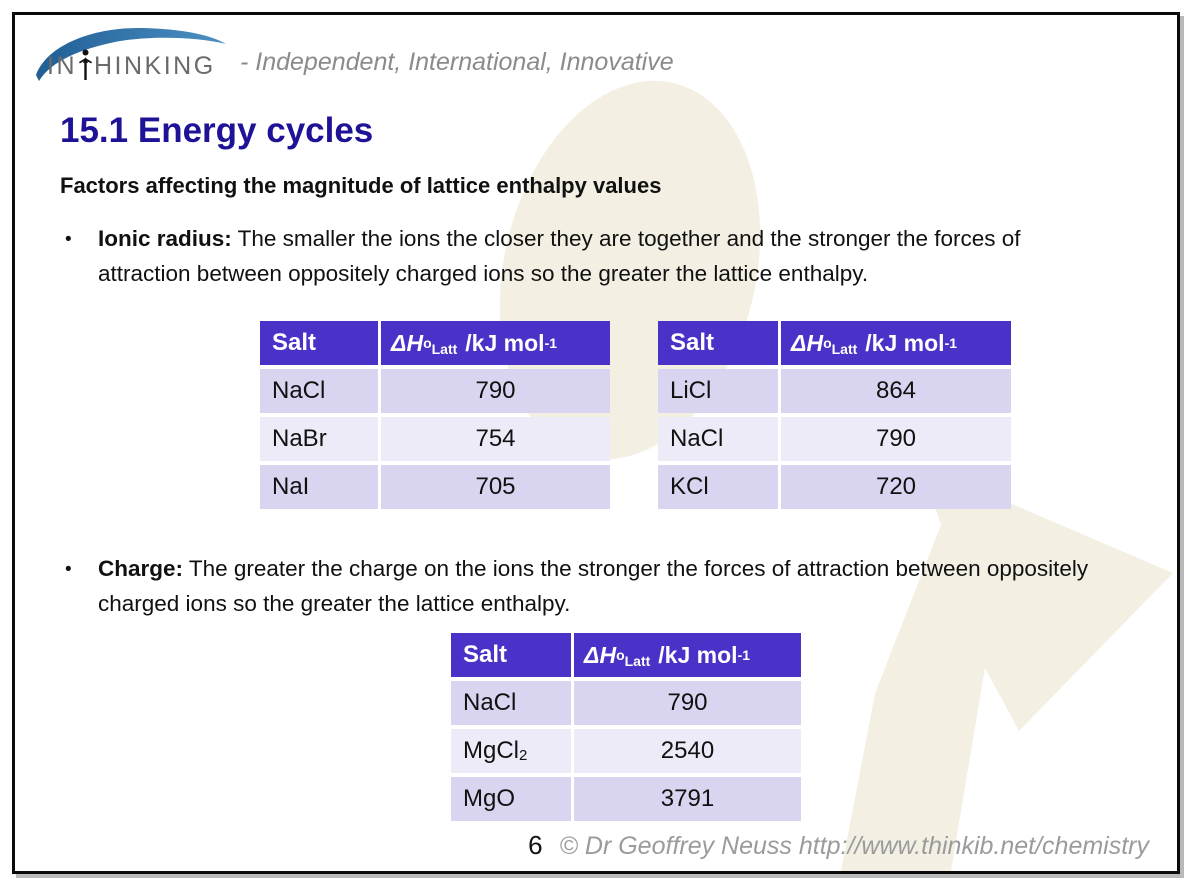  Describe the element at coordinates (141, 568) in the screenshot. I see `bullet-lead: Charge:` at that location.